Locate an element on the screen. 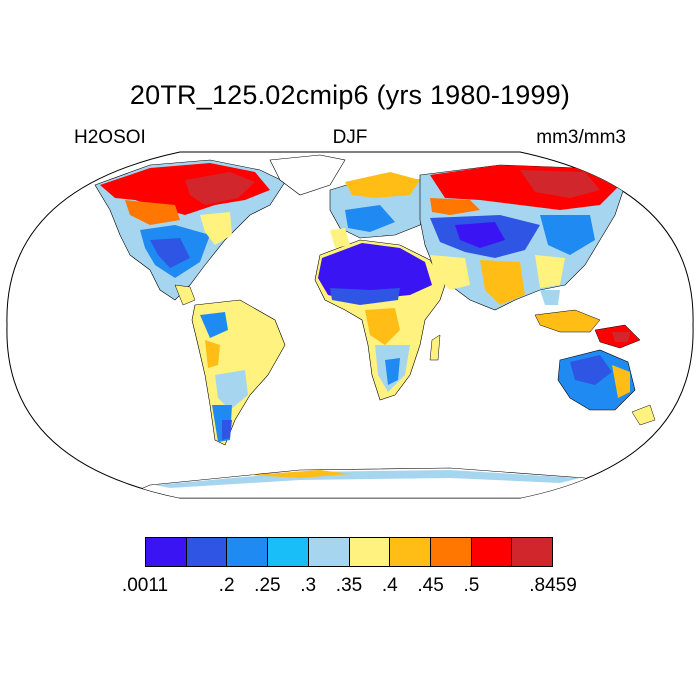 The width and height of the screenshot is (700, 700). units-label: mm3/mm3 is located at coordinates (581, 137).